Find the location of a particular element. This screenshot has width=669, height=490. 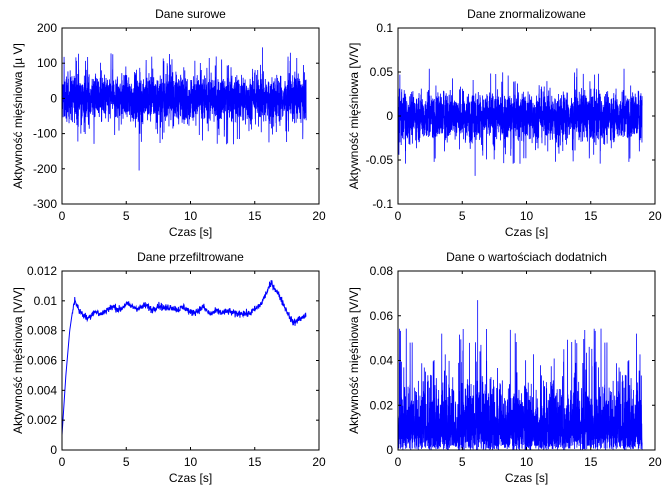

y-tick-label: 0.05 is located at coordinates (382, 72).